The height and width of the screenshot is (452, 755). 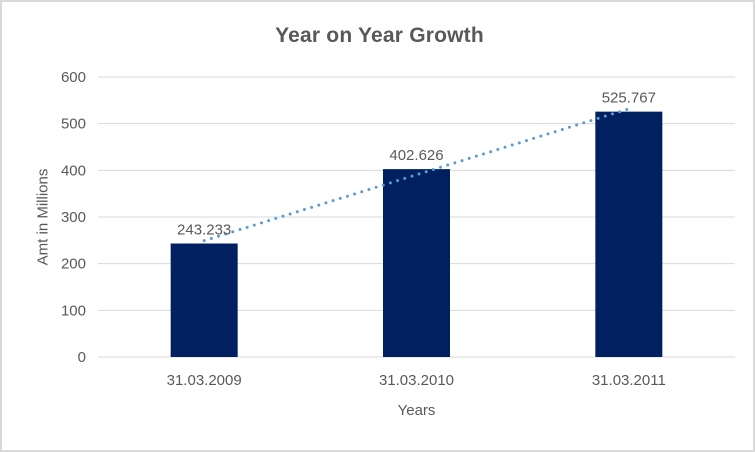 What do you see at coordinates (379, 35) in the screenshot?
I see `chart-title: Year on Year Growth` at bounding box center [379, 35].